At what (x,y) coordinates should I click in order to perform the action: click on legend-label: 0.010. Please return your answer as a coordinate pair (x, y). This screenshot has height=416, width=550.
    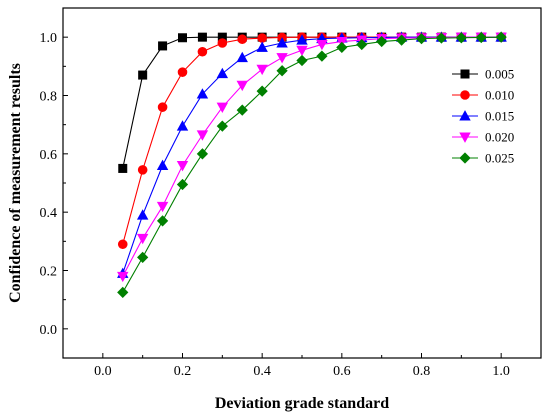
    Looking at the image, I should click on (499, 95).